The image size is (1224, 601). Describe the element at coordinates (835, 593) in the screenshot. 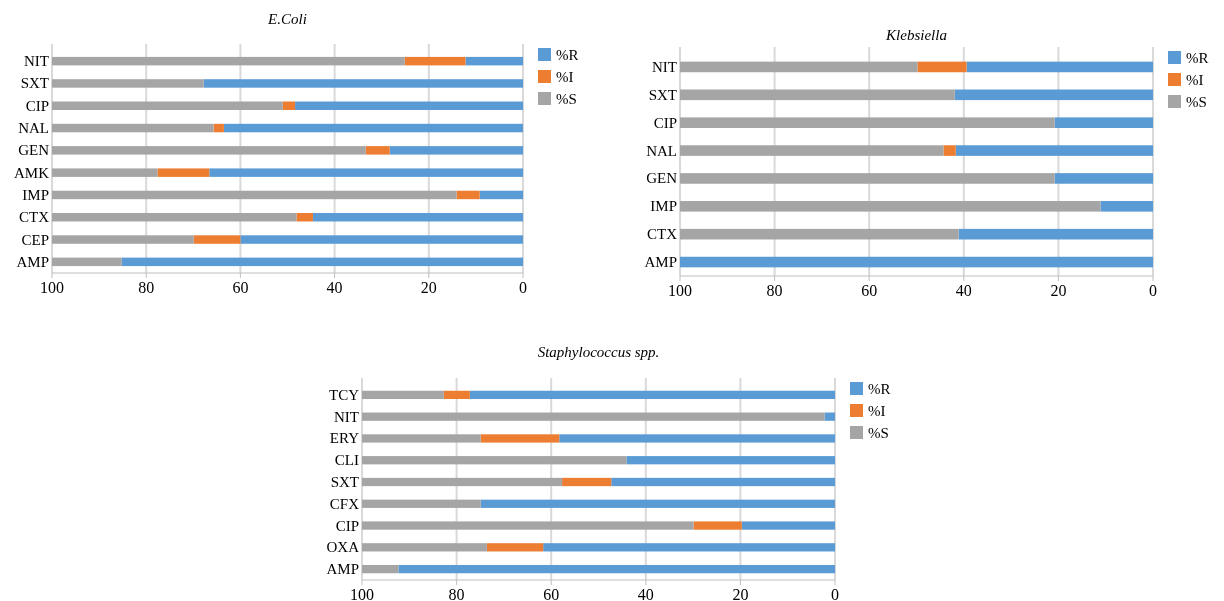

I see `x-tick-label: 0` at that location.